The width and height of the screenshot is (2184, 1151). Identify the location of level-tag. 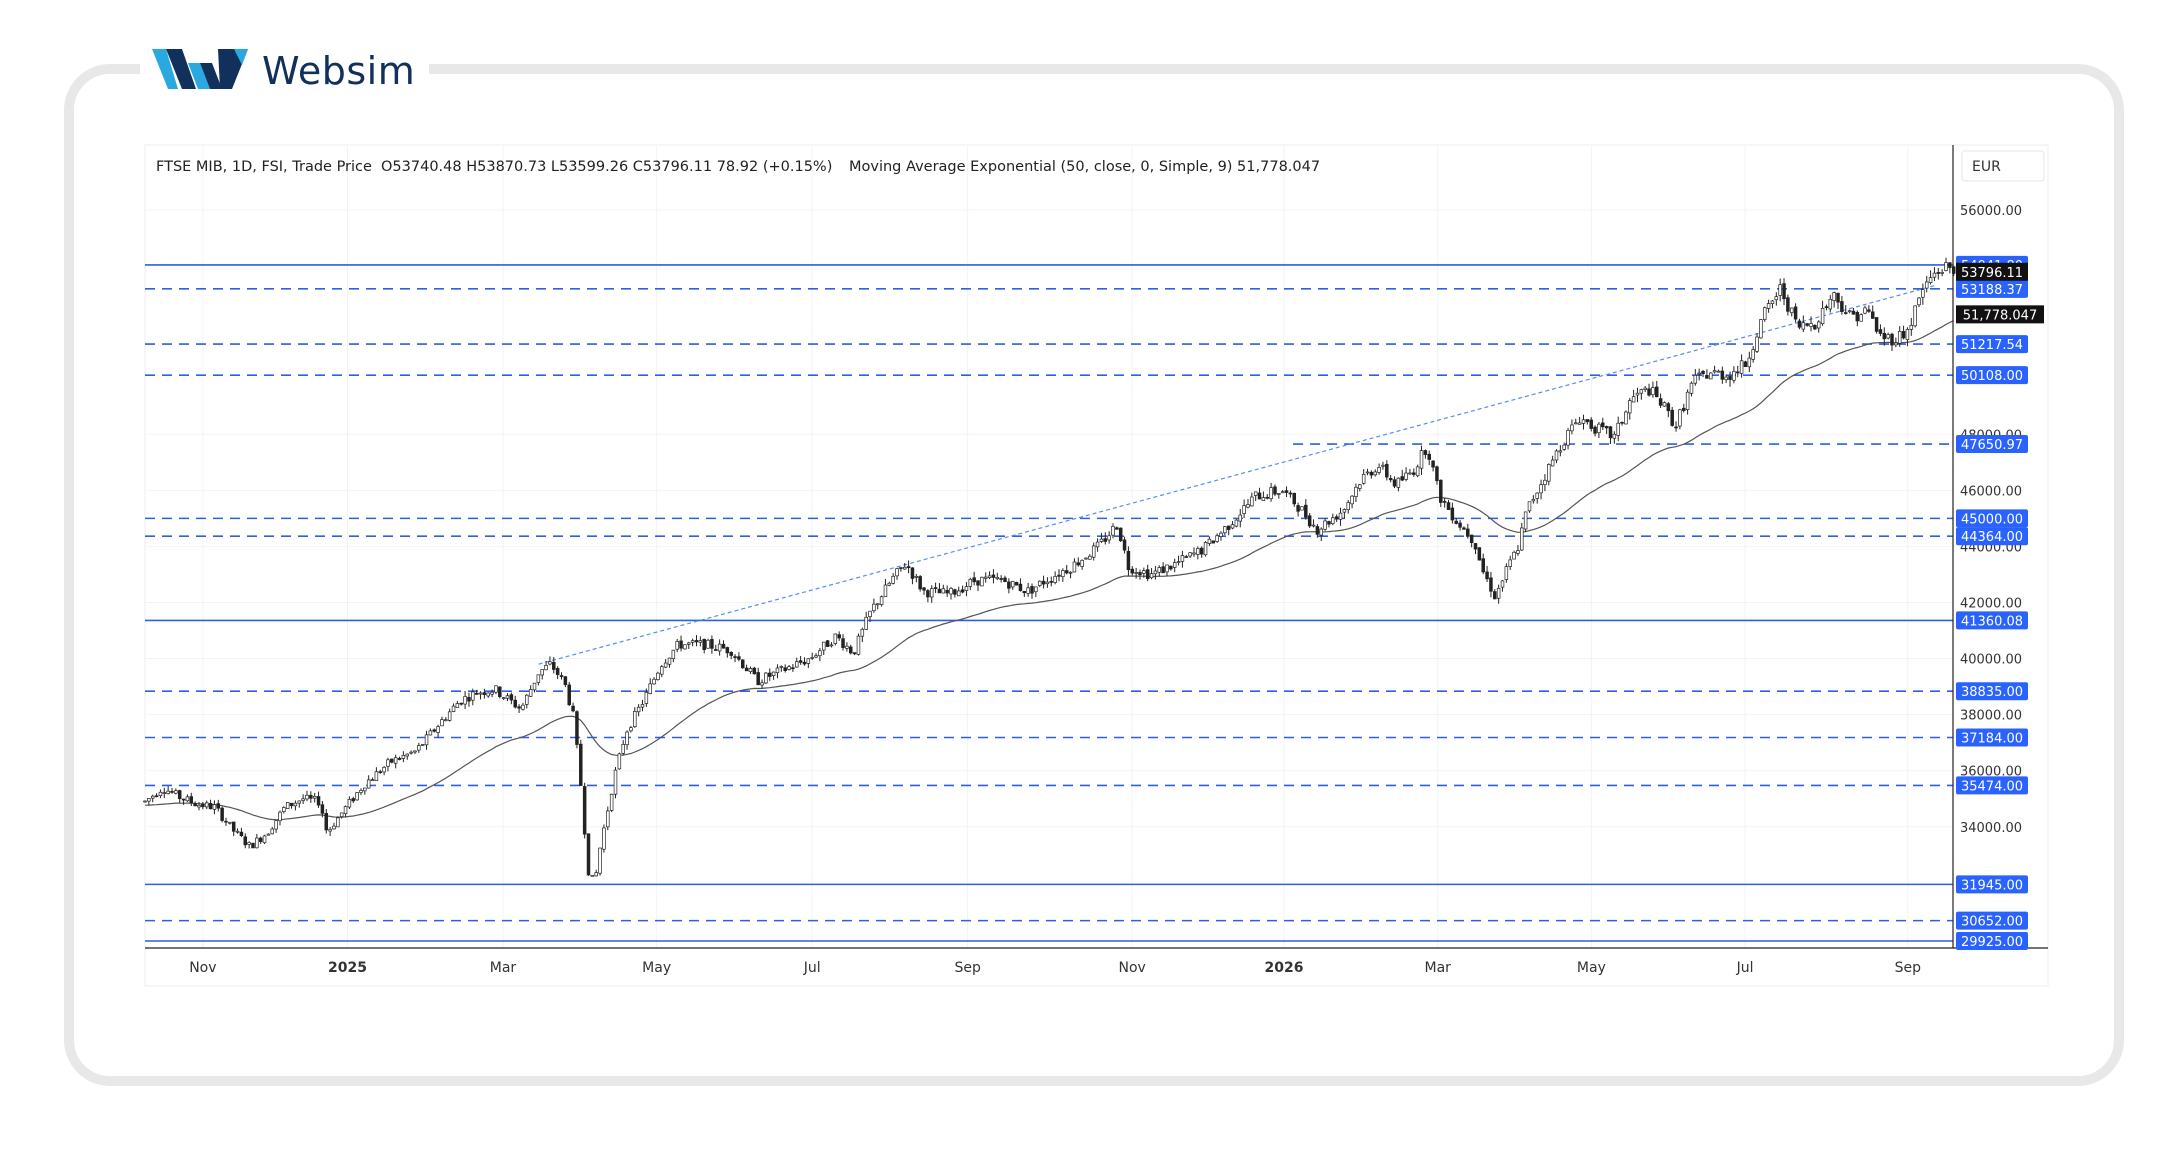
(1992, 785).